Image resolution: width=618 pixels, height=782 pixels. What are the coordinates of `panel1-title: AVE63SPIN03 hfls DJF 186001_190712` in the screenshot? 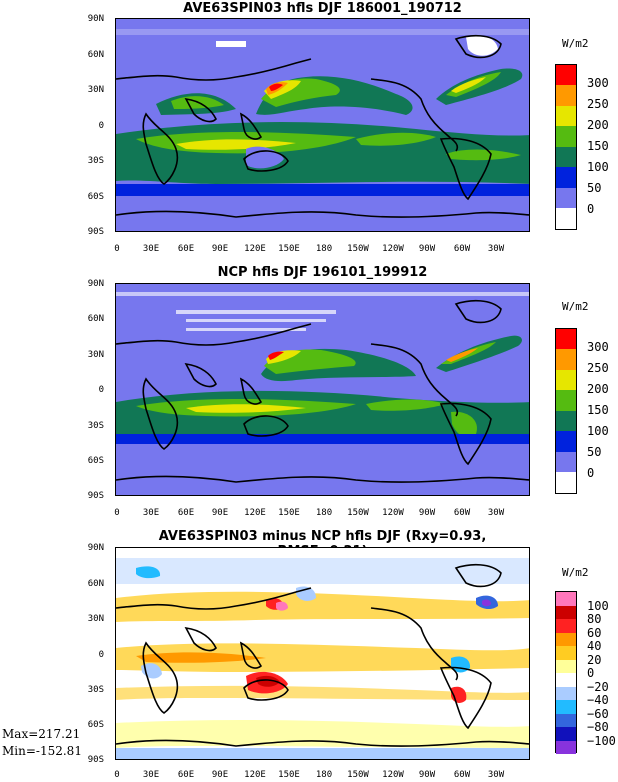 It's located at (322, 8).